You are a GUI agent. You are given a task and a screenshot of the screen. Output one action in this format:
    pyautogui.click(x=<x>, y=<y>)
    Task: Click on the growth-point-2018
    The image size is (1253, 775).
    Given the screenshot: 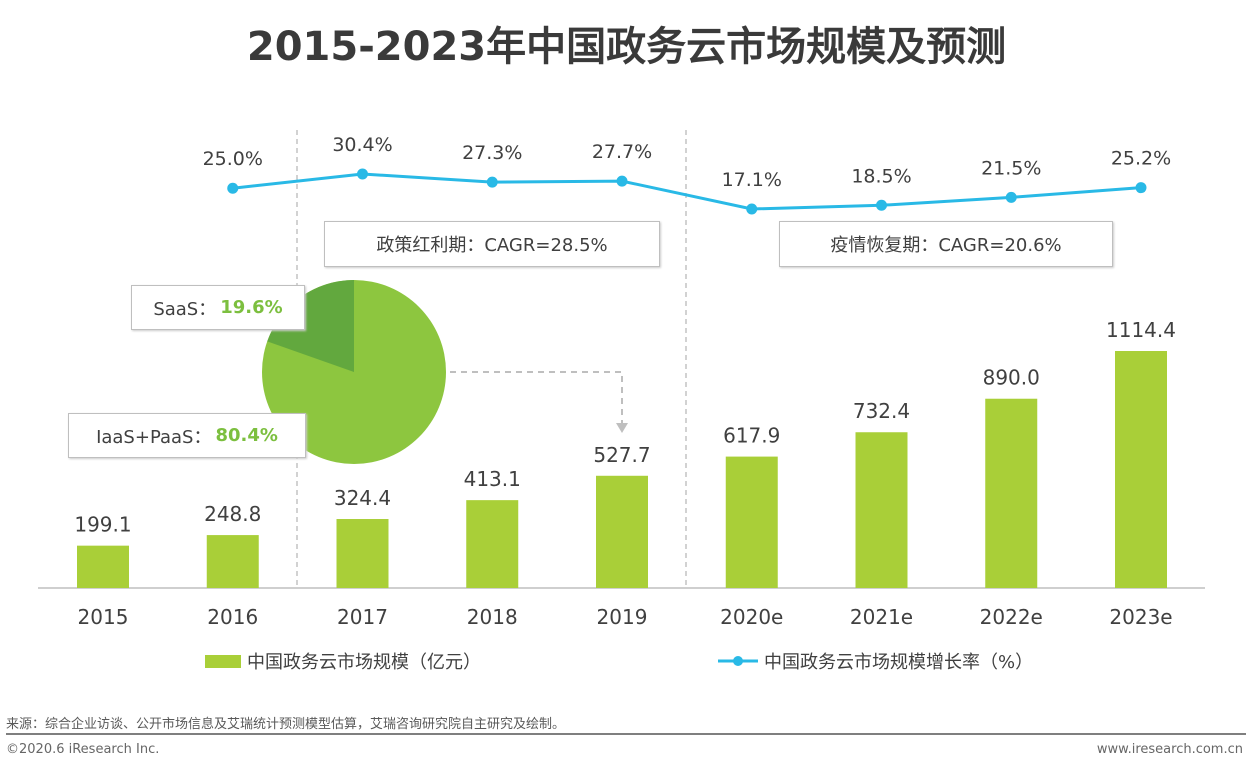 What is the action you would take?
    pyautogui.click(x=492, y=182)
    